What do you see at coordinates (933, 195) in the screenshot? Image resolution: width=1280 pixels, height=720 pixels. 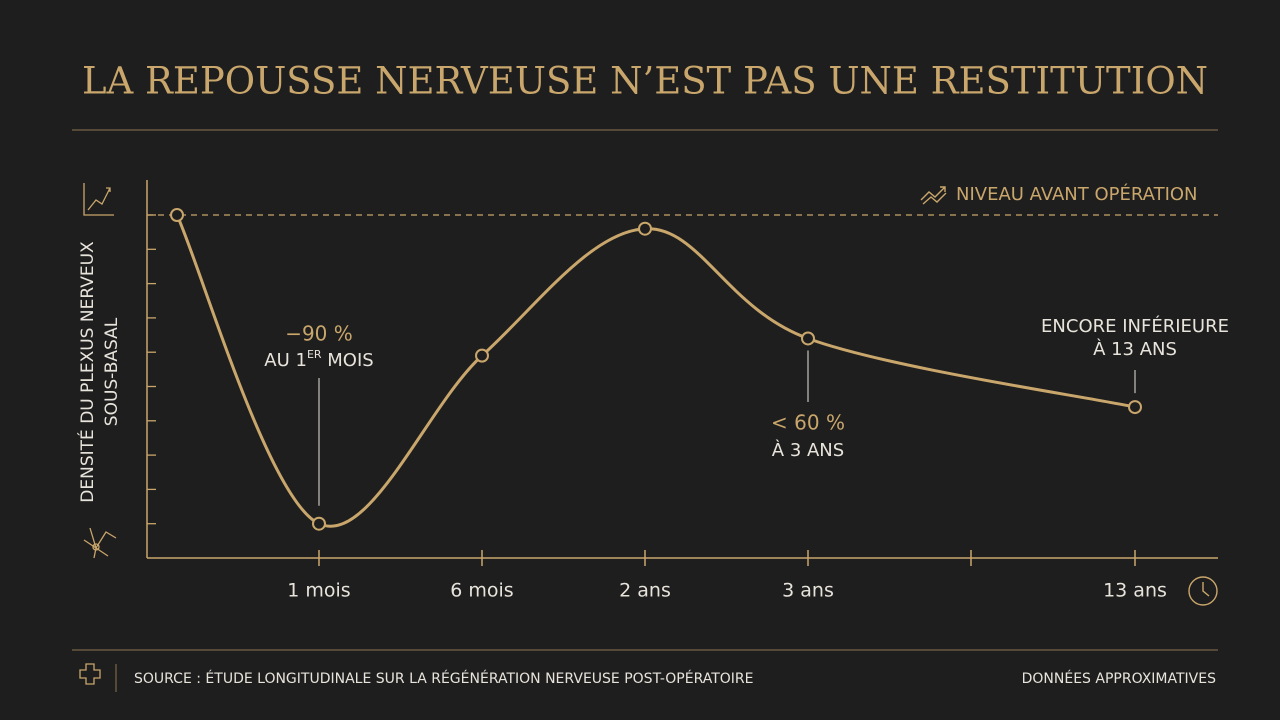 I see `trend-icon` at bounding box center [933, 195].